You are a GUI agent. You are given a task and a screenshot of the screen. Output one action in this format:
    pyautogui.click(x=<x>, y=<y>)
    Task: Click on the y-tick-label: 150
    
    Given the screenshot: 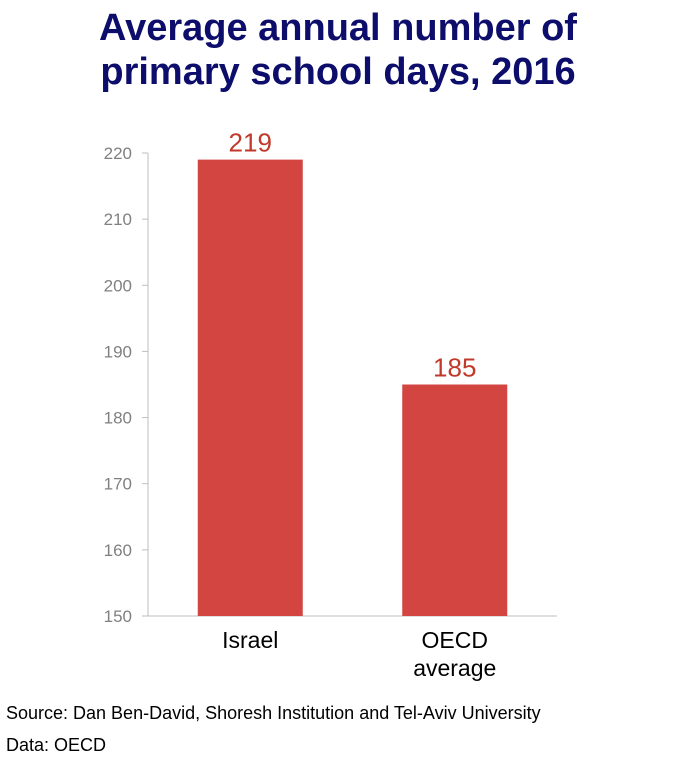 What is the action you would take?
    pyautogui.click(x=118, y=616)
    